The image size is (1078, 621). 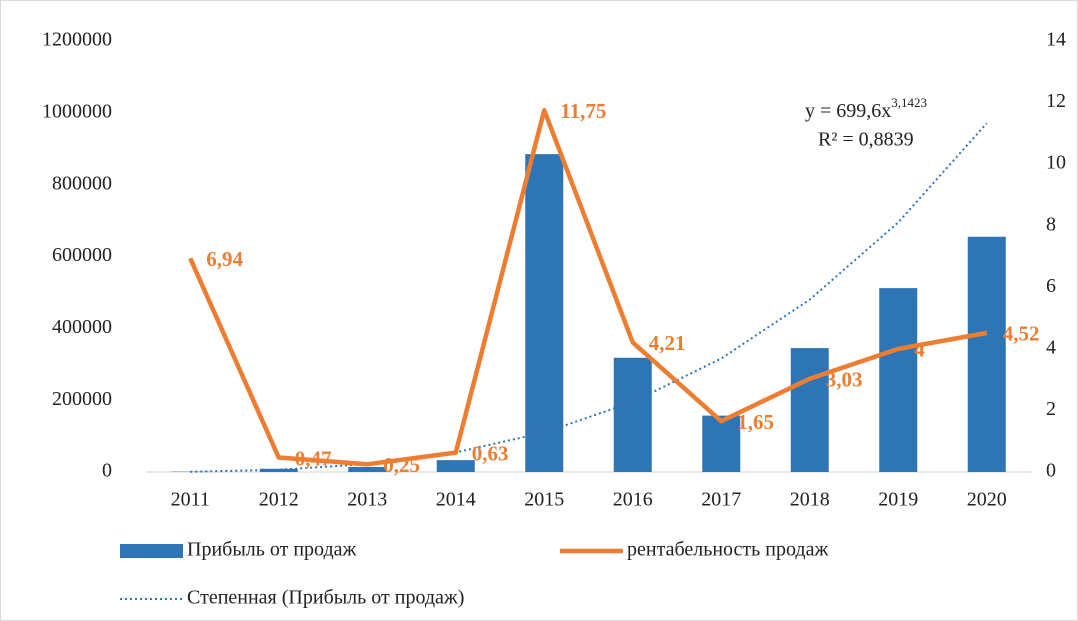 What do you see at coordinates (844, 380) in the screenshot?
I see `data-label: 3,03` at bounding box center [844, 380].